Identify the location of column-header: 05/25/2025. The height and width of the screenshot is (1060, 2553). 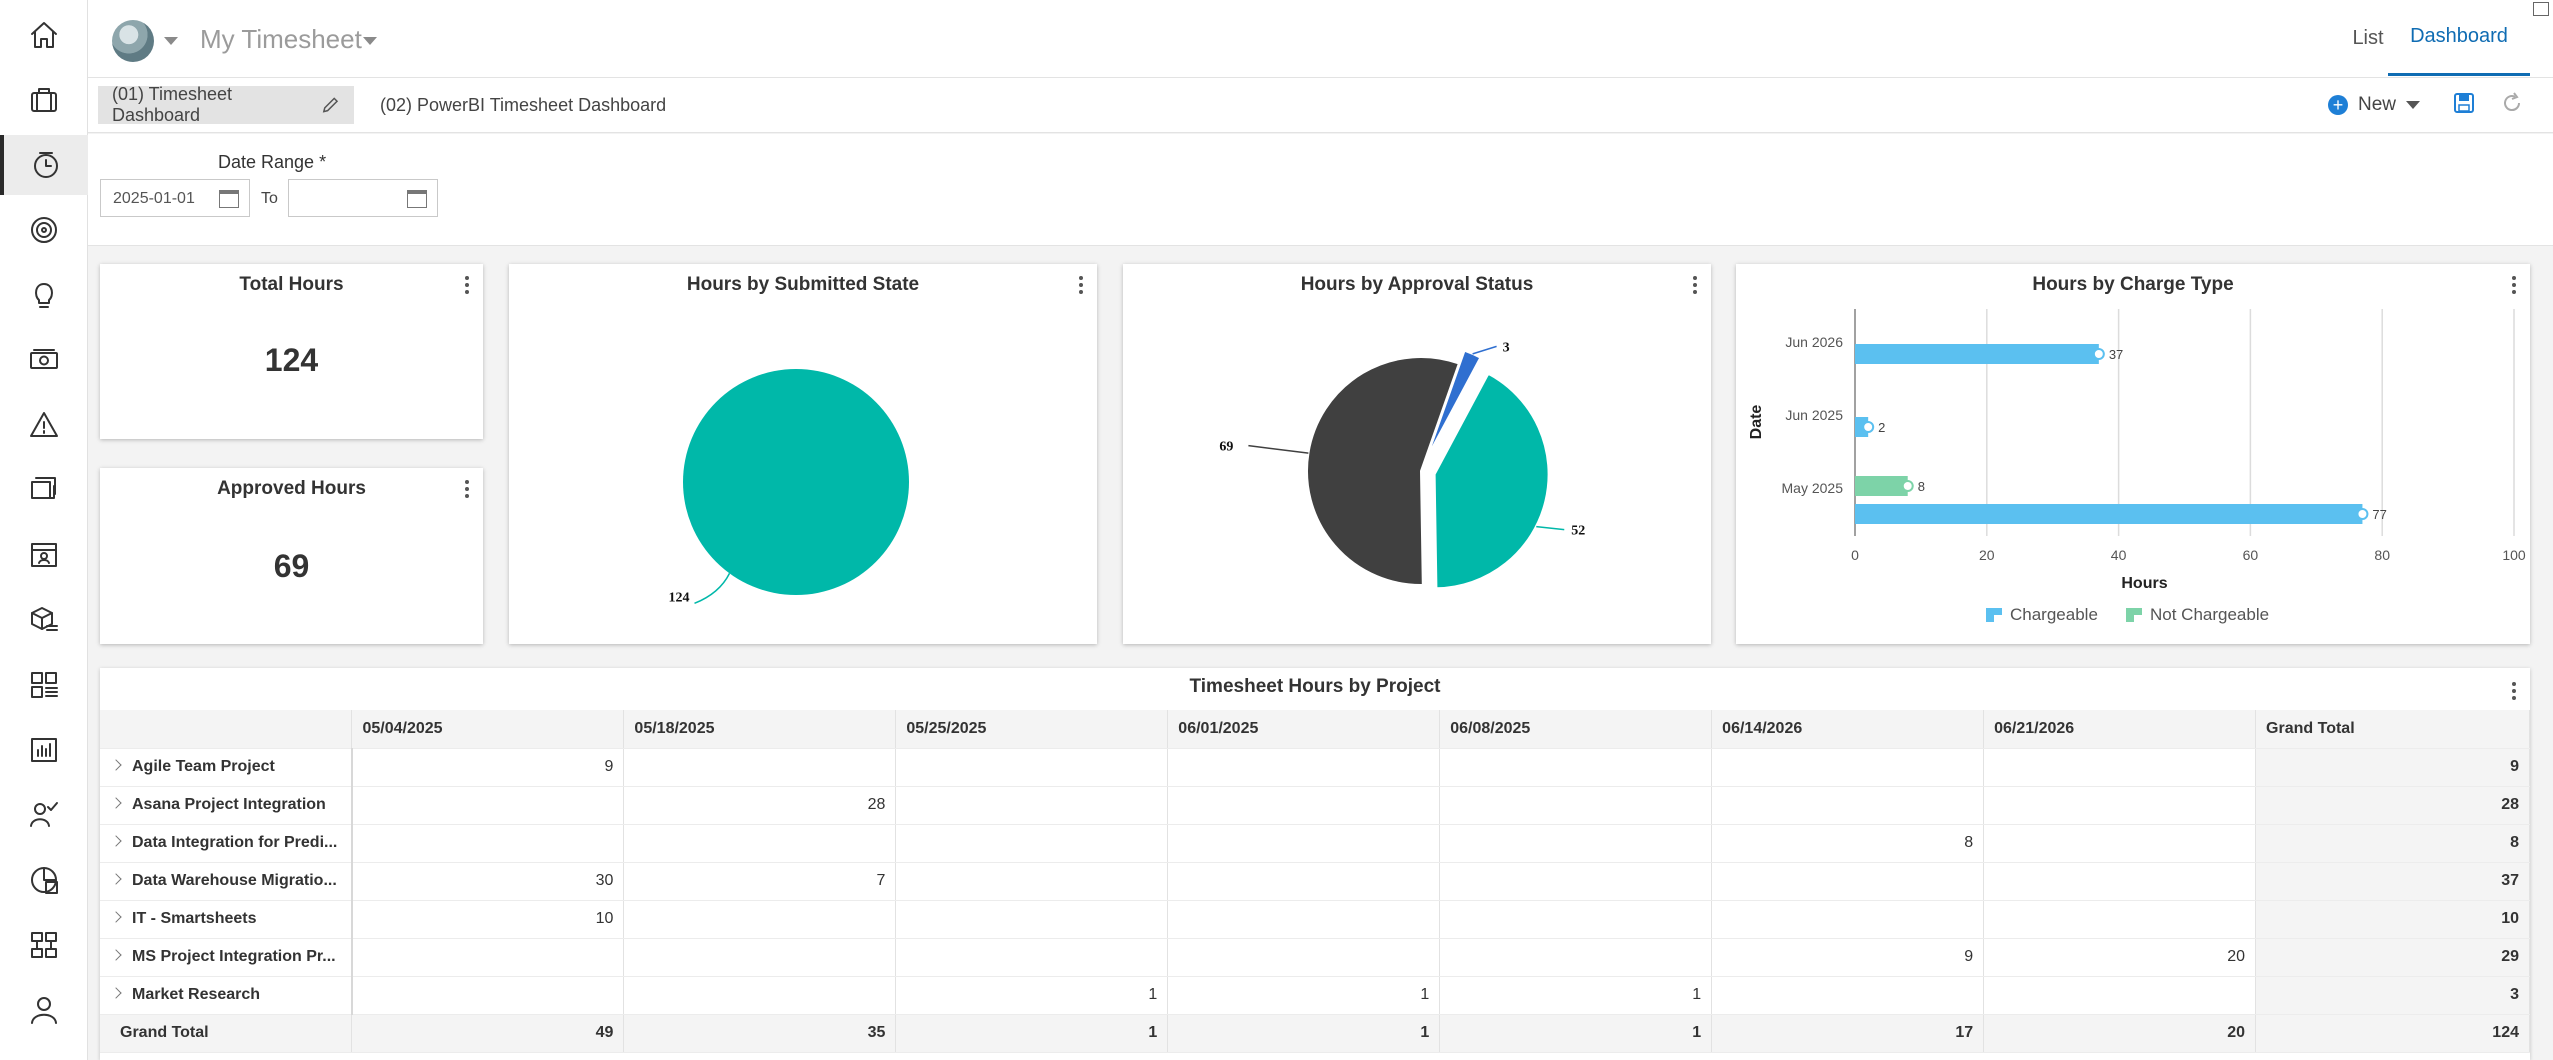
(1032, 729).